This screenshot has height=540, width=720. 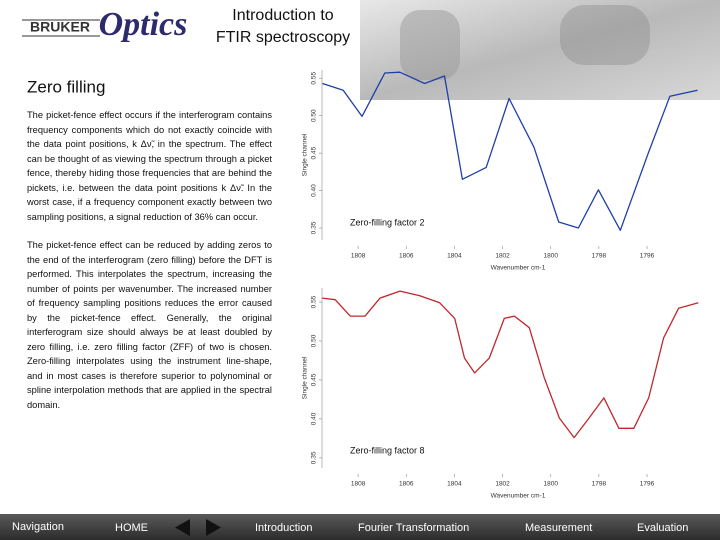 What do you see at coordinates (510, 364) in the screenshot?
I see `spectrum-line` at bounding box center [510, 364].